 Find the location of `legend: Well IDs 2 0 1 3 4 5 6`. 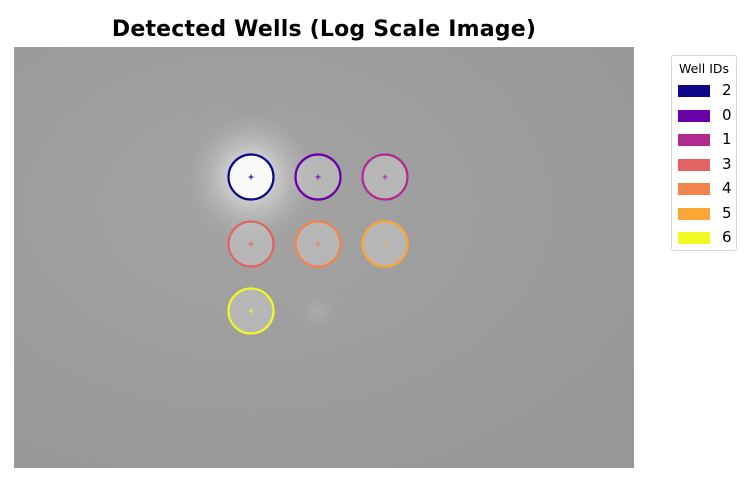

legend: Well IDs 2 0 1 3 4 5 6 is located at coordinates (704, 153).